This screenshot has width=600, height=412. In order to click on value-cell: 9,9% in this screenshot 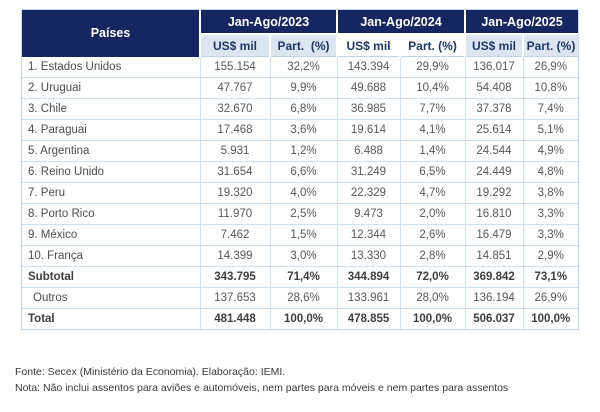, I will do `click(304, 88)`.